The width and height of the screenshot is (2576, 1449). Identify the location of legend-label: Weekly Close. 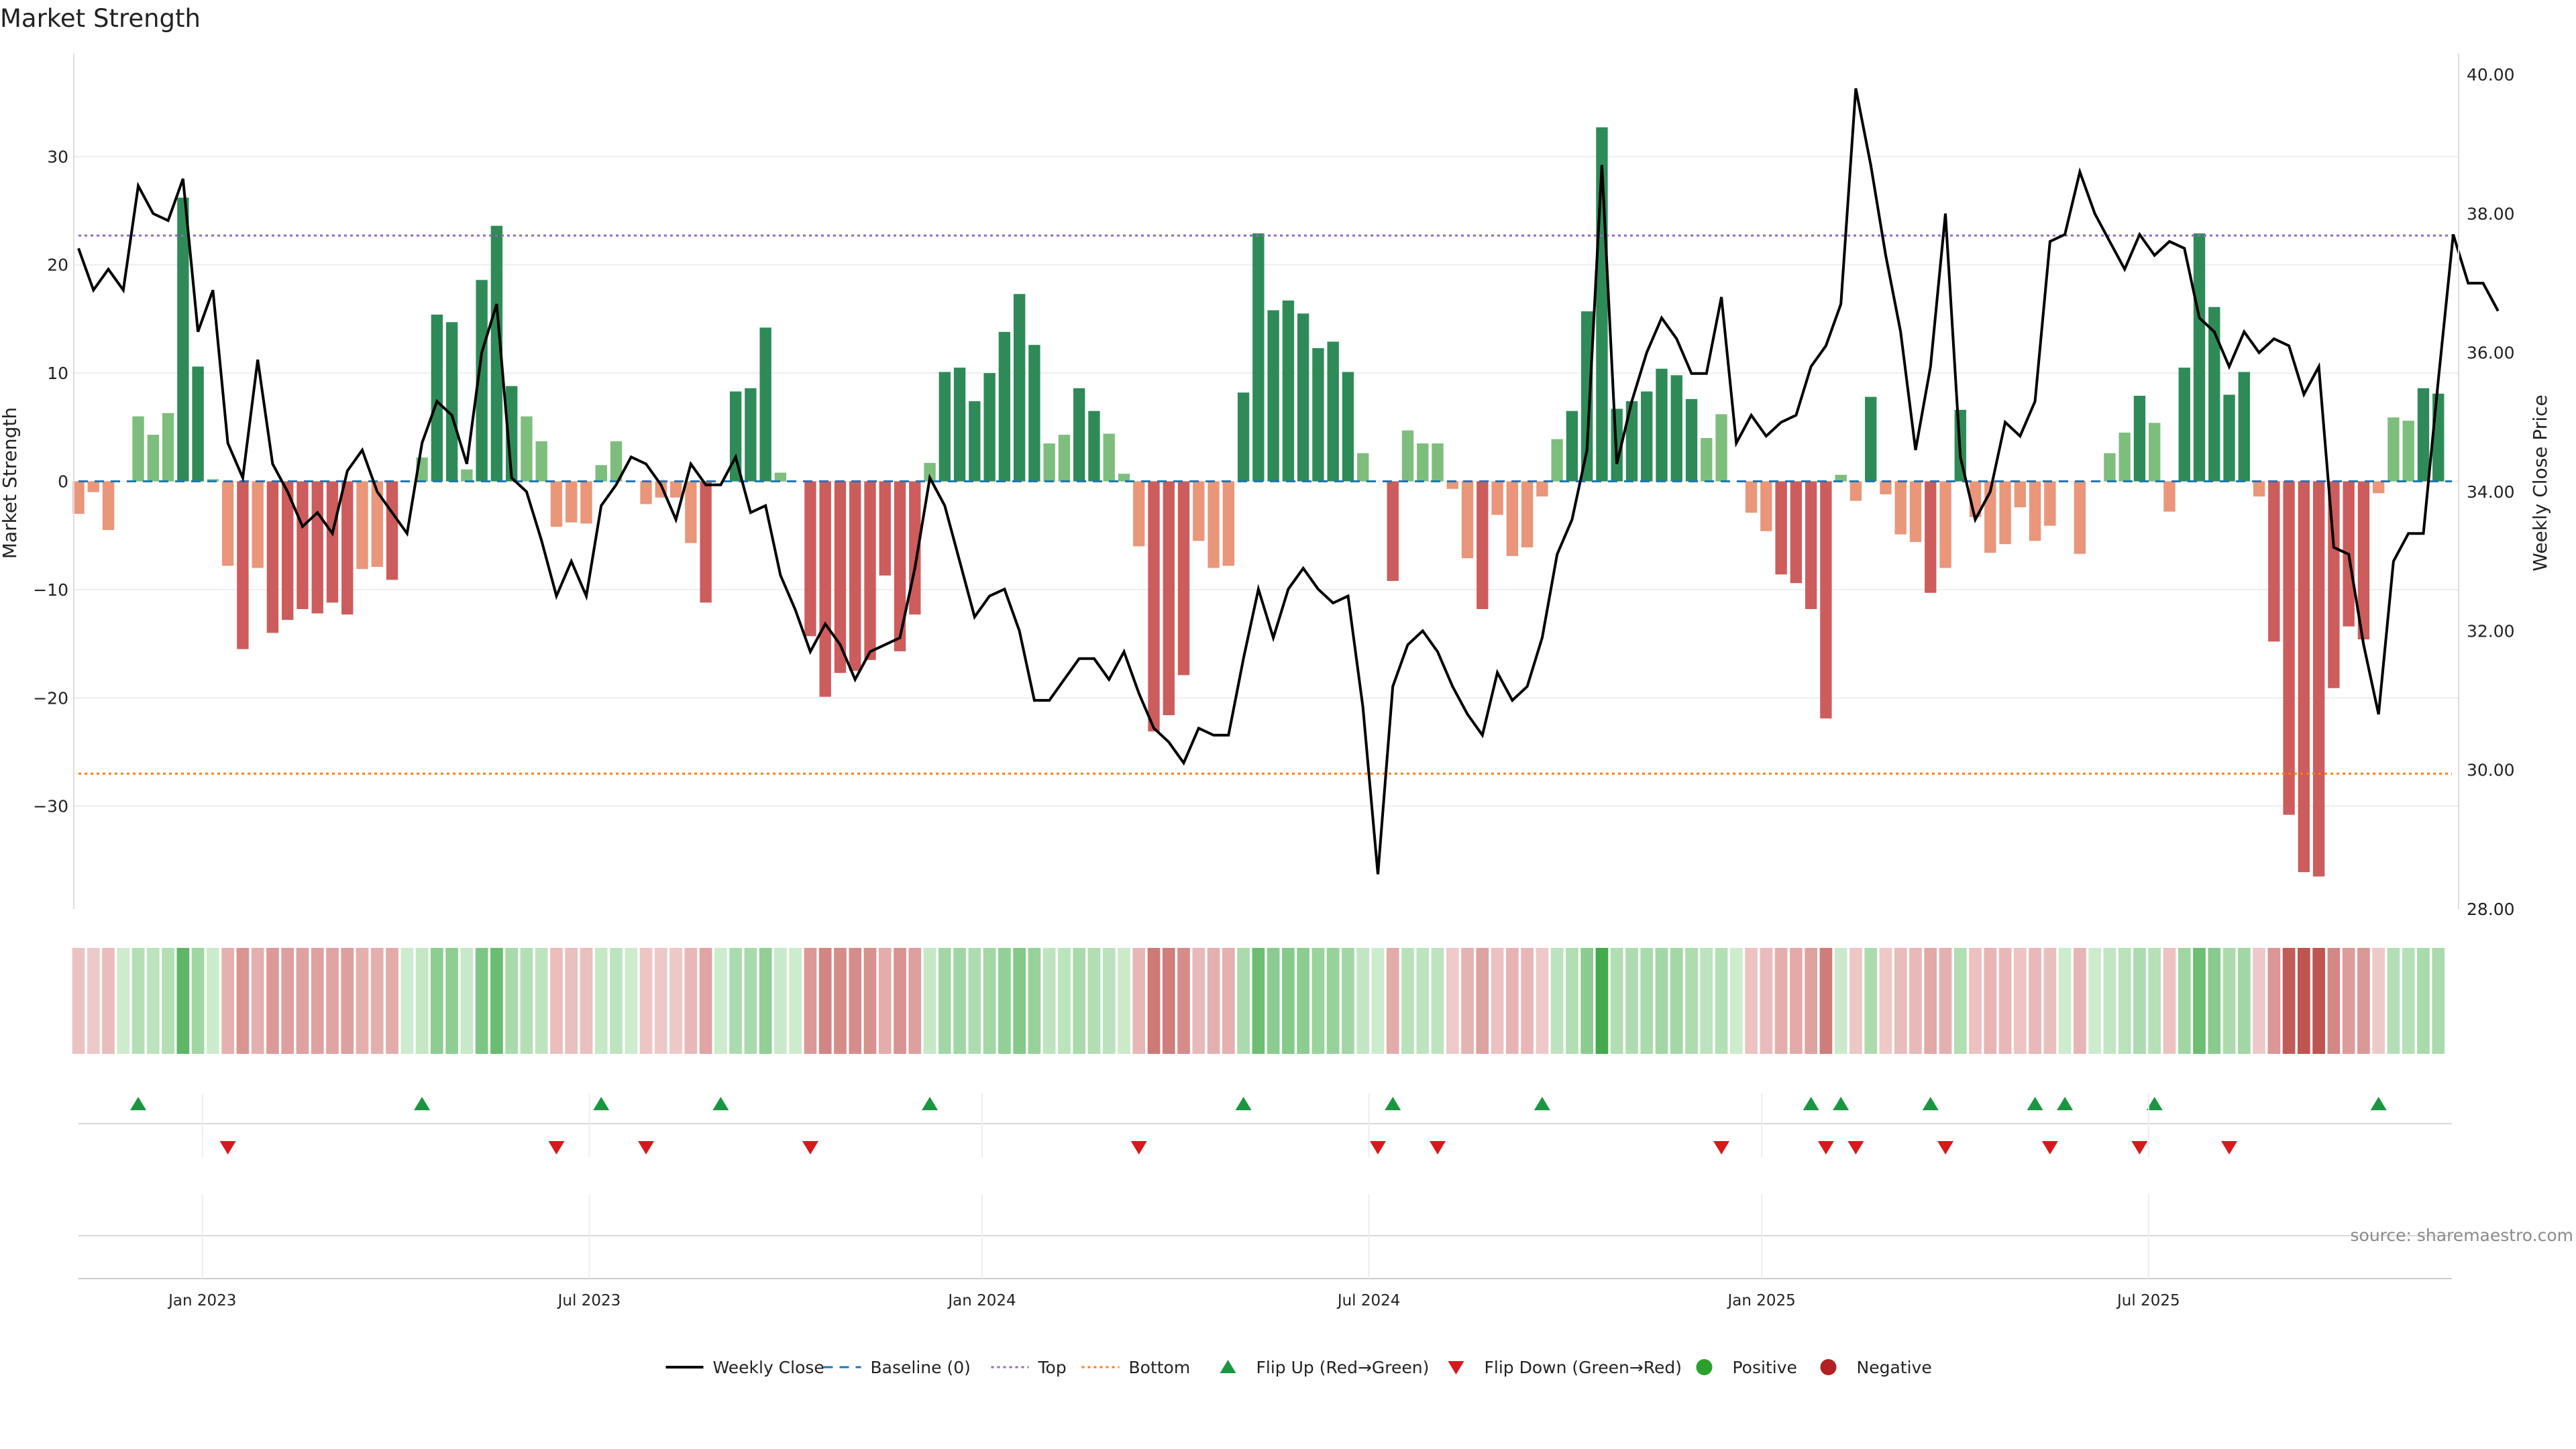
(768, 1367).